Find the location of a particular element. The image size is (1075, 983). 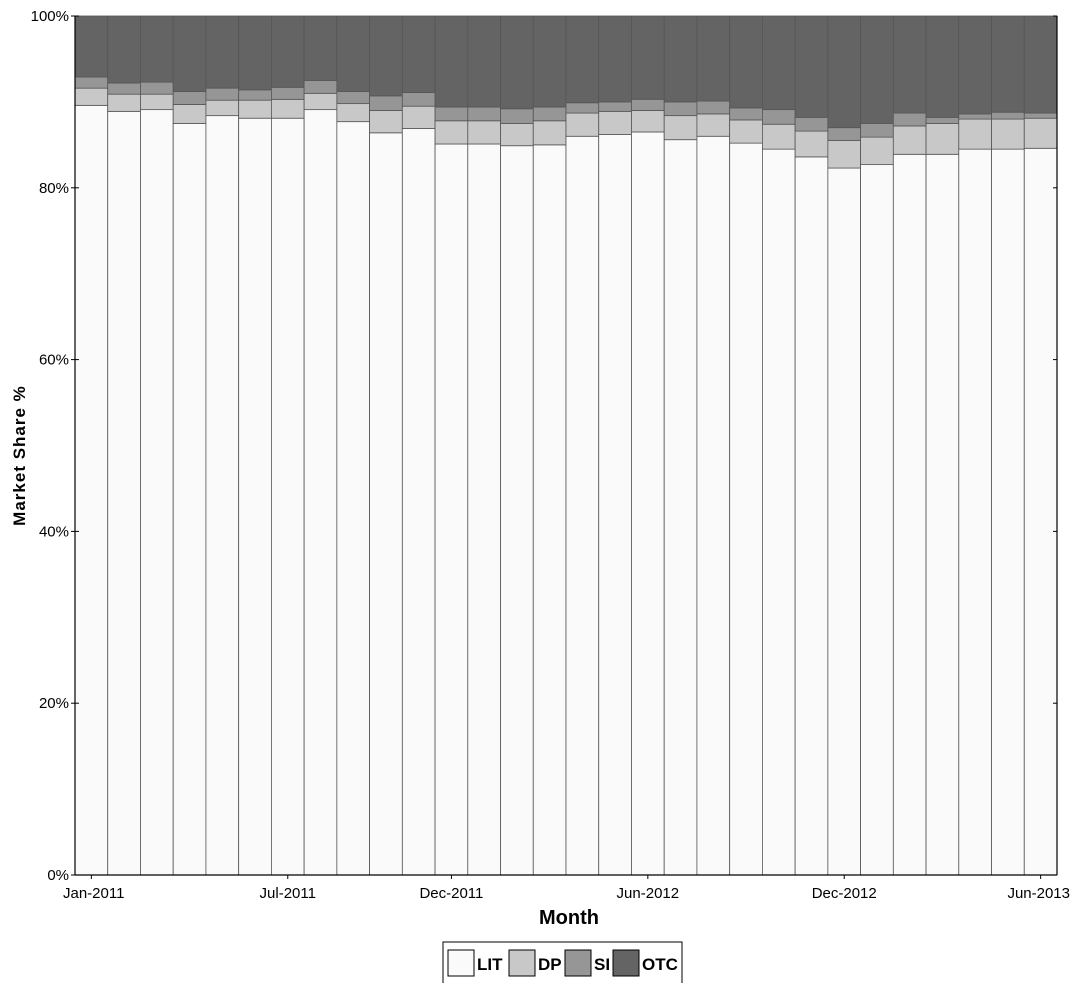

x-tick-label: Dec-2012 is located at coordinates (844, 893).